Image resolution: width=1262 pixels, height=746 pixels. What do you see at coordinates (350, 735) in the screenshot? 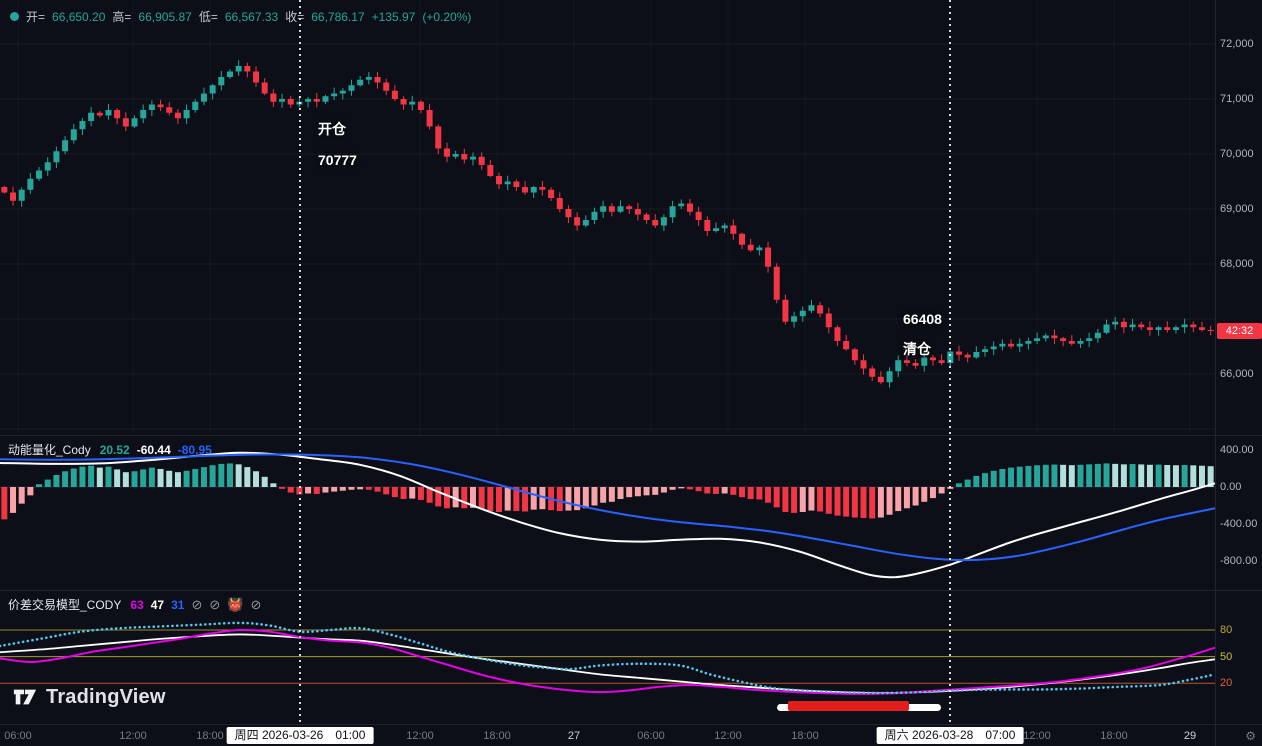
I see `marker-time: 01:00` at bounding box center [350, 735].